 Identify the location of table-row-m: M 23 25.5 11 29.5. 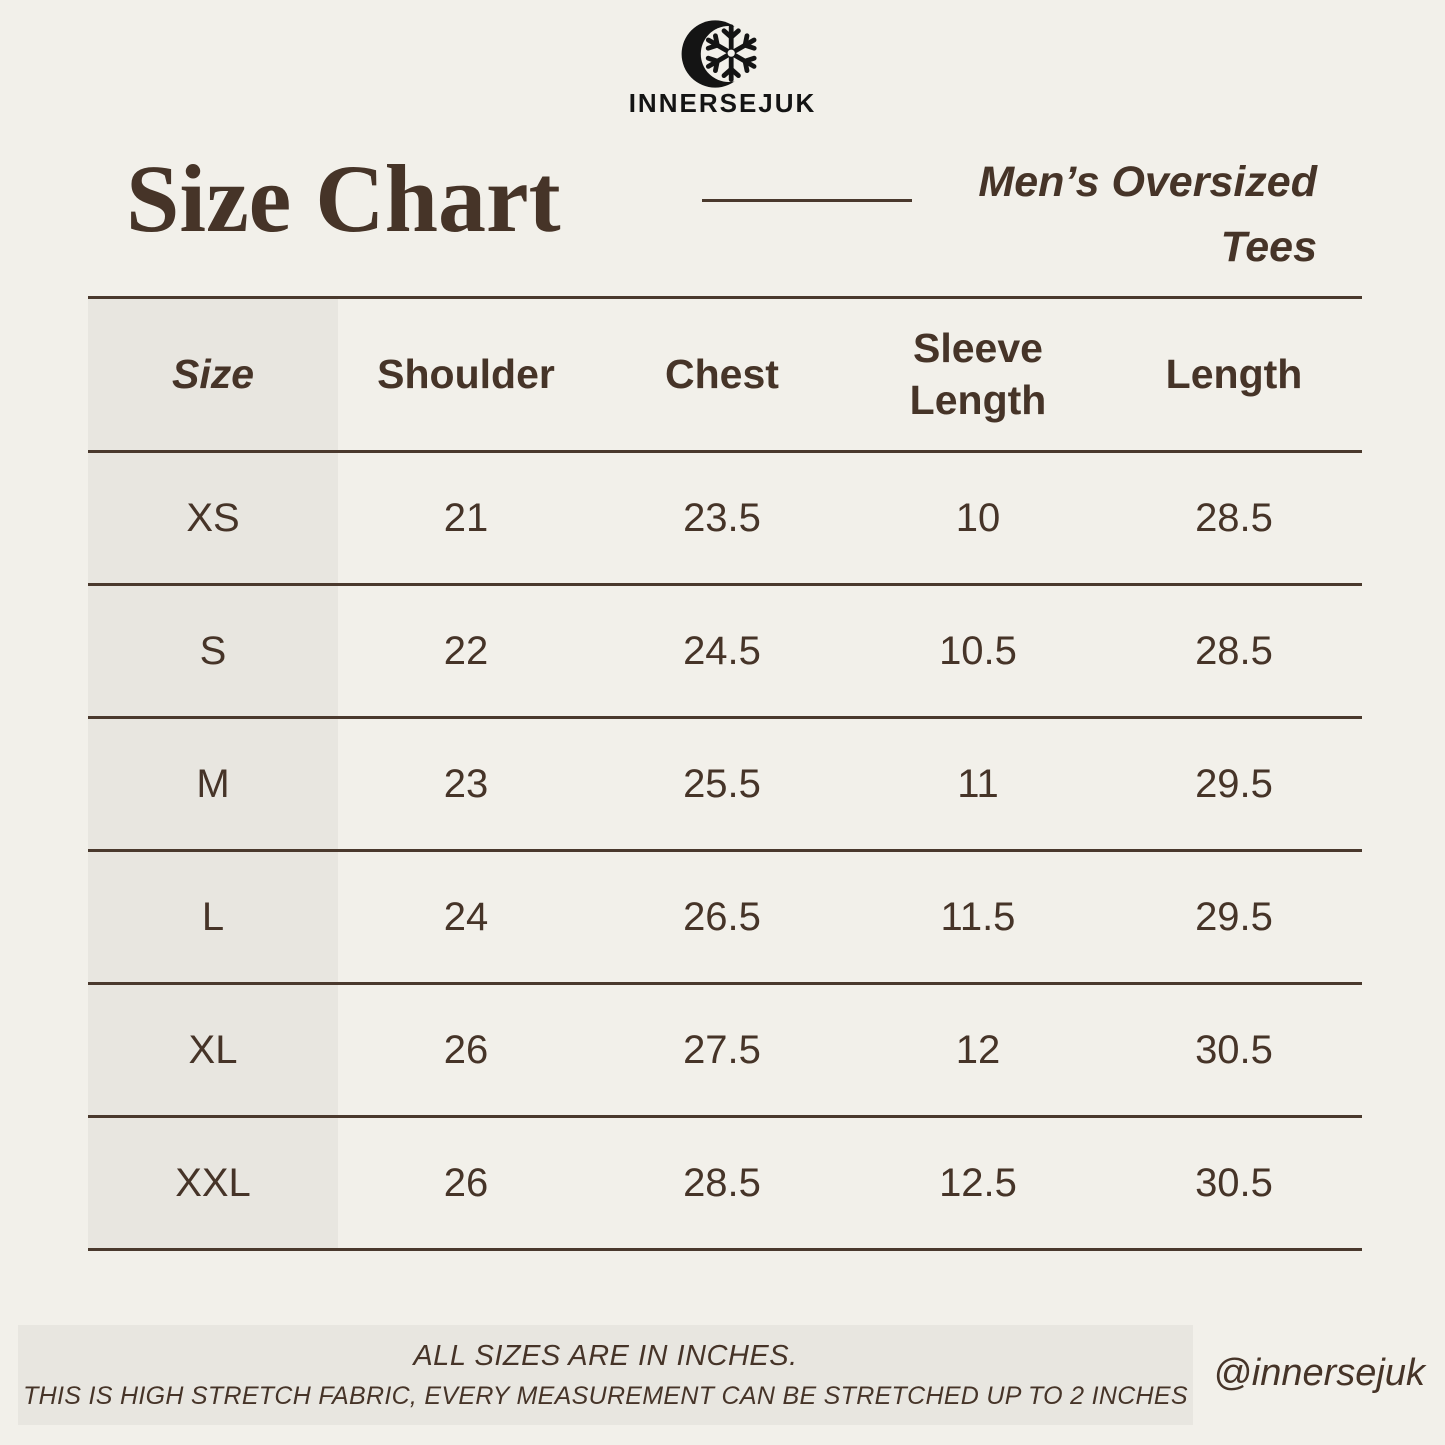
(725, 785).